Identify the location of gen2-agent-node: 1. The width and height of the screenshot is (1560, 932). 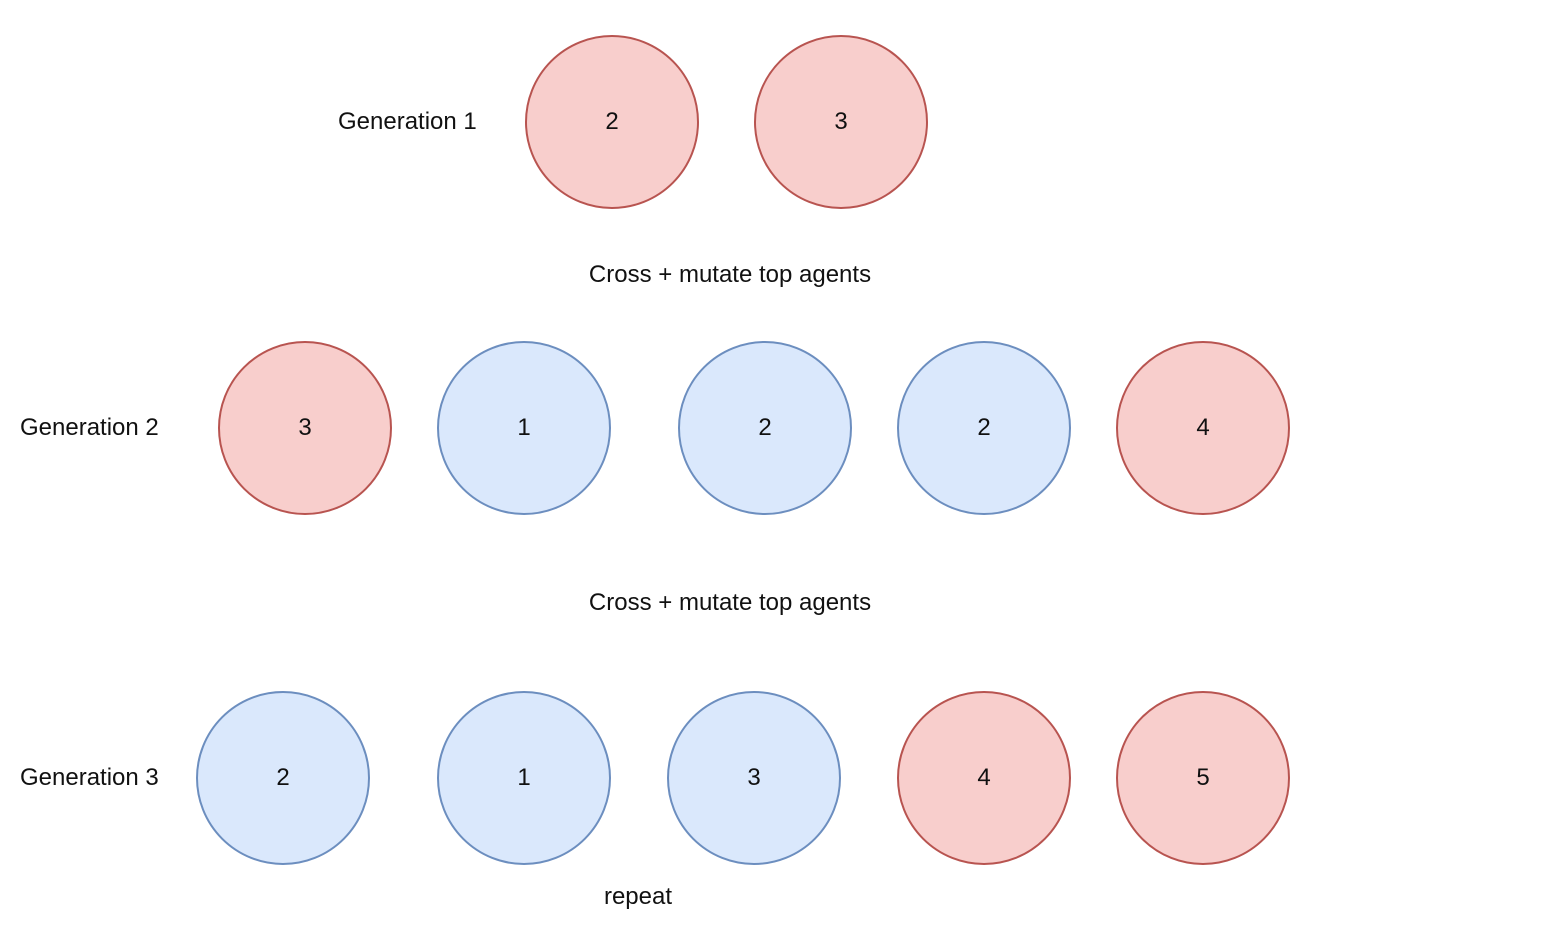
(524, 428).